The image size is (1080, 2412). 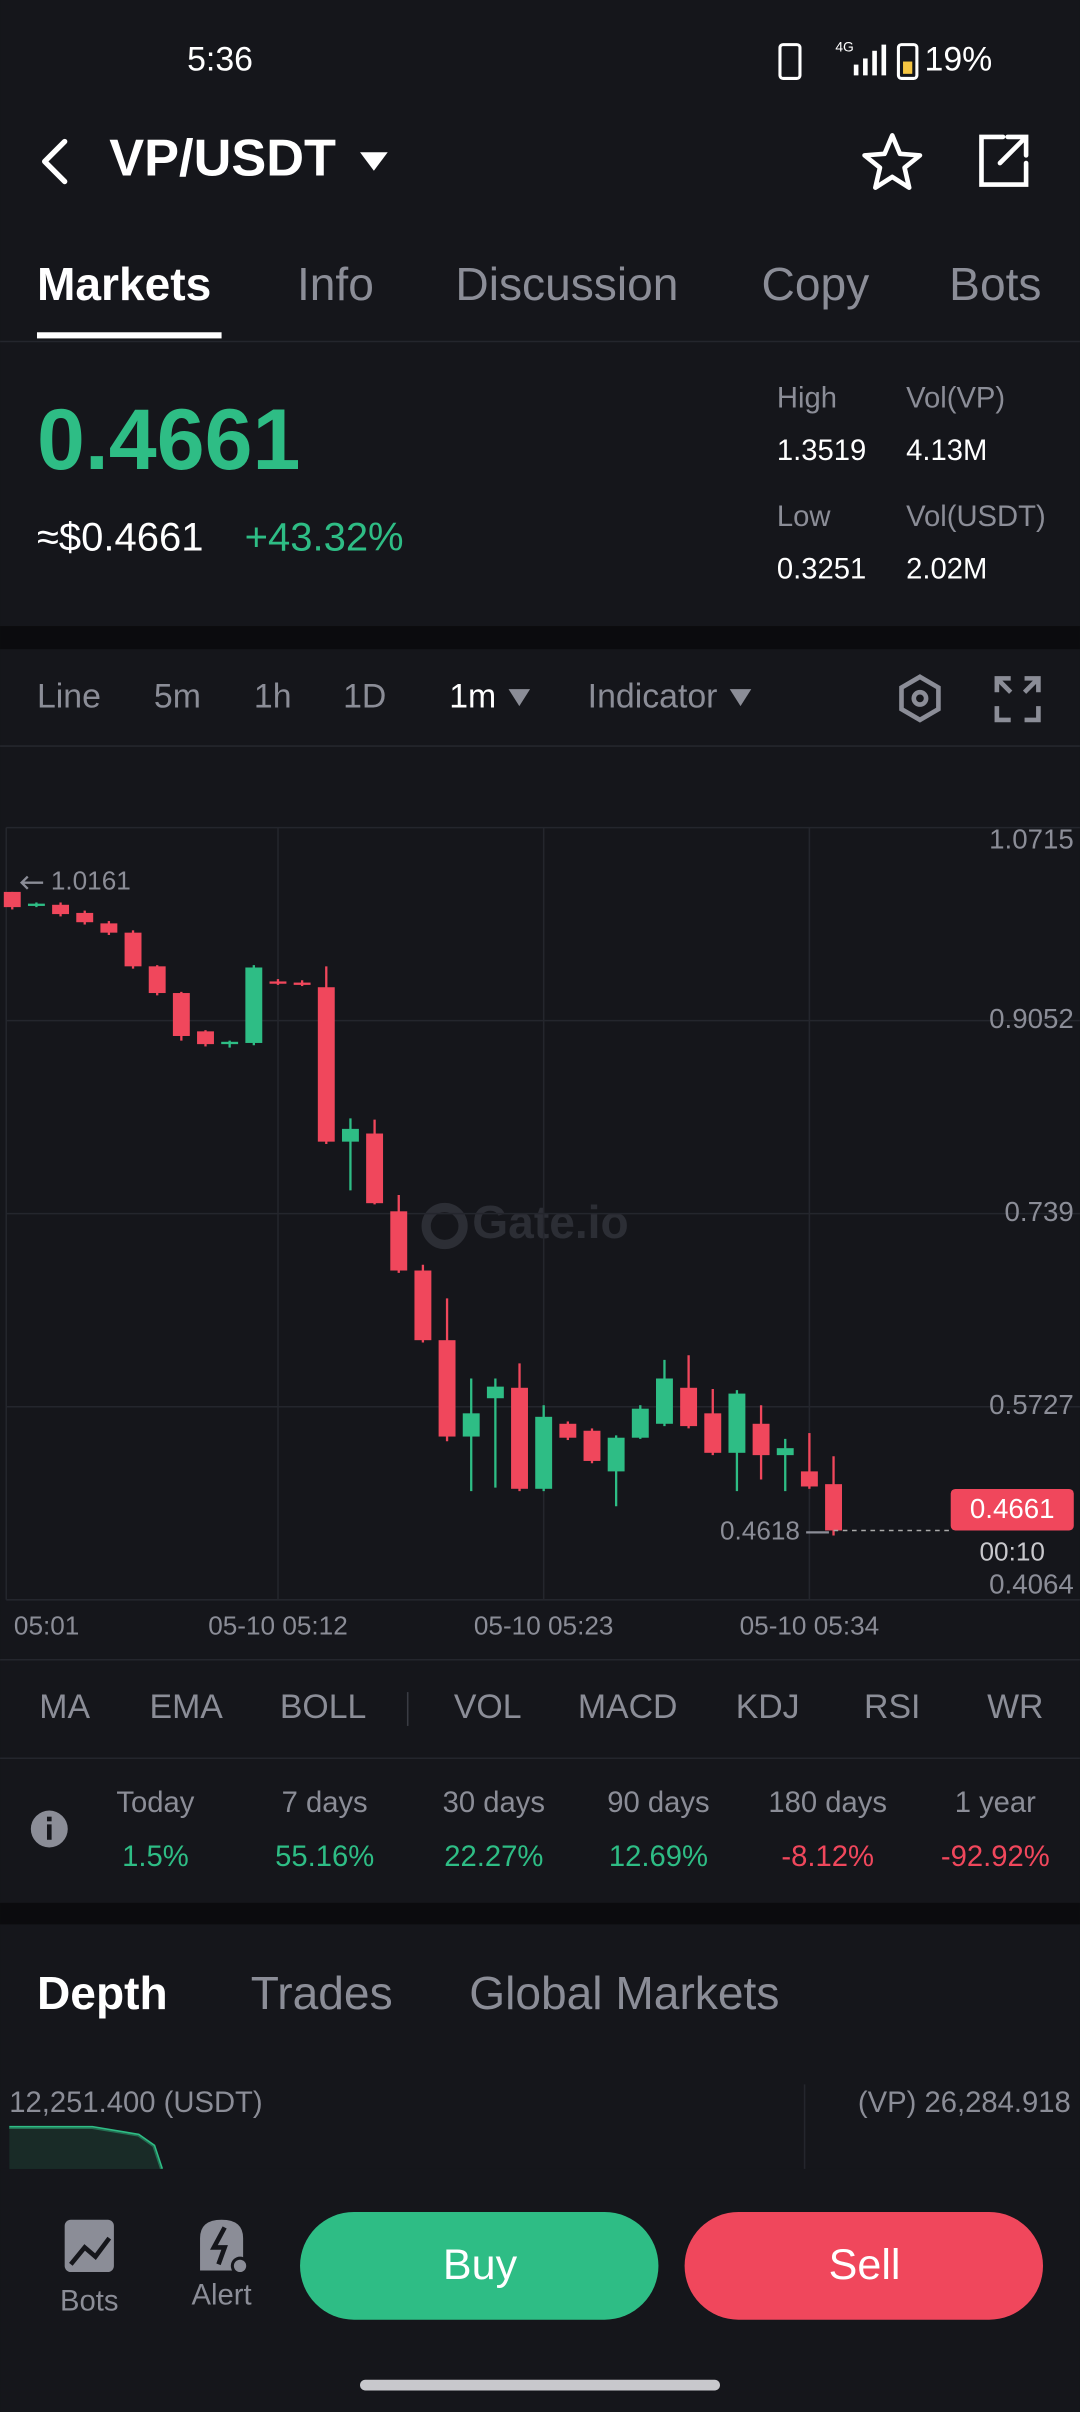 What do you see at coordinates (155, 1803) in the screenshot?
I see `period-label: Today` at bounding box center [155, 1803].